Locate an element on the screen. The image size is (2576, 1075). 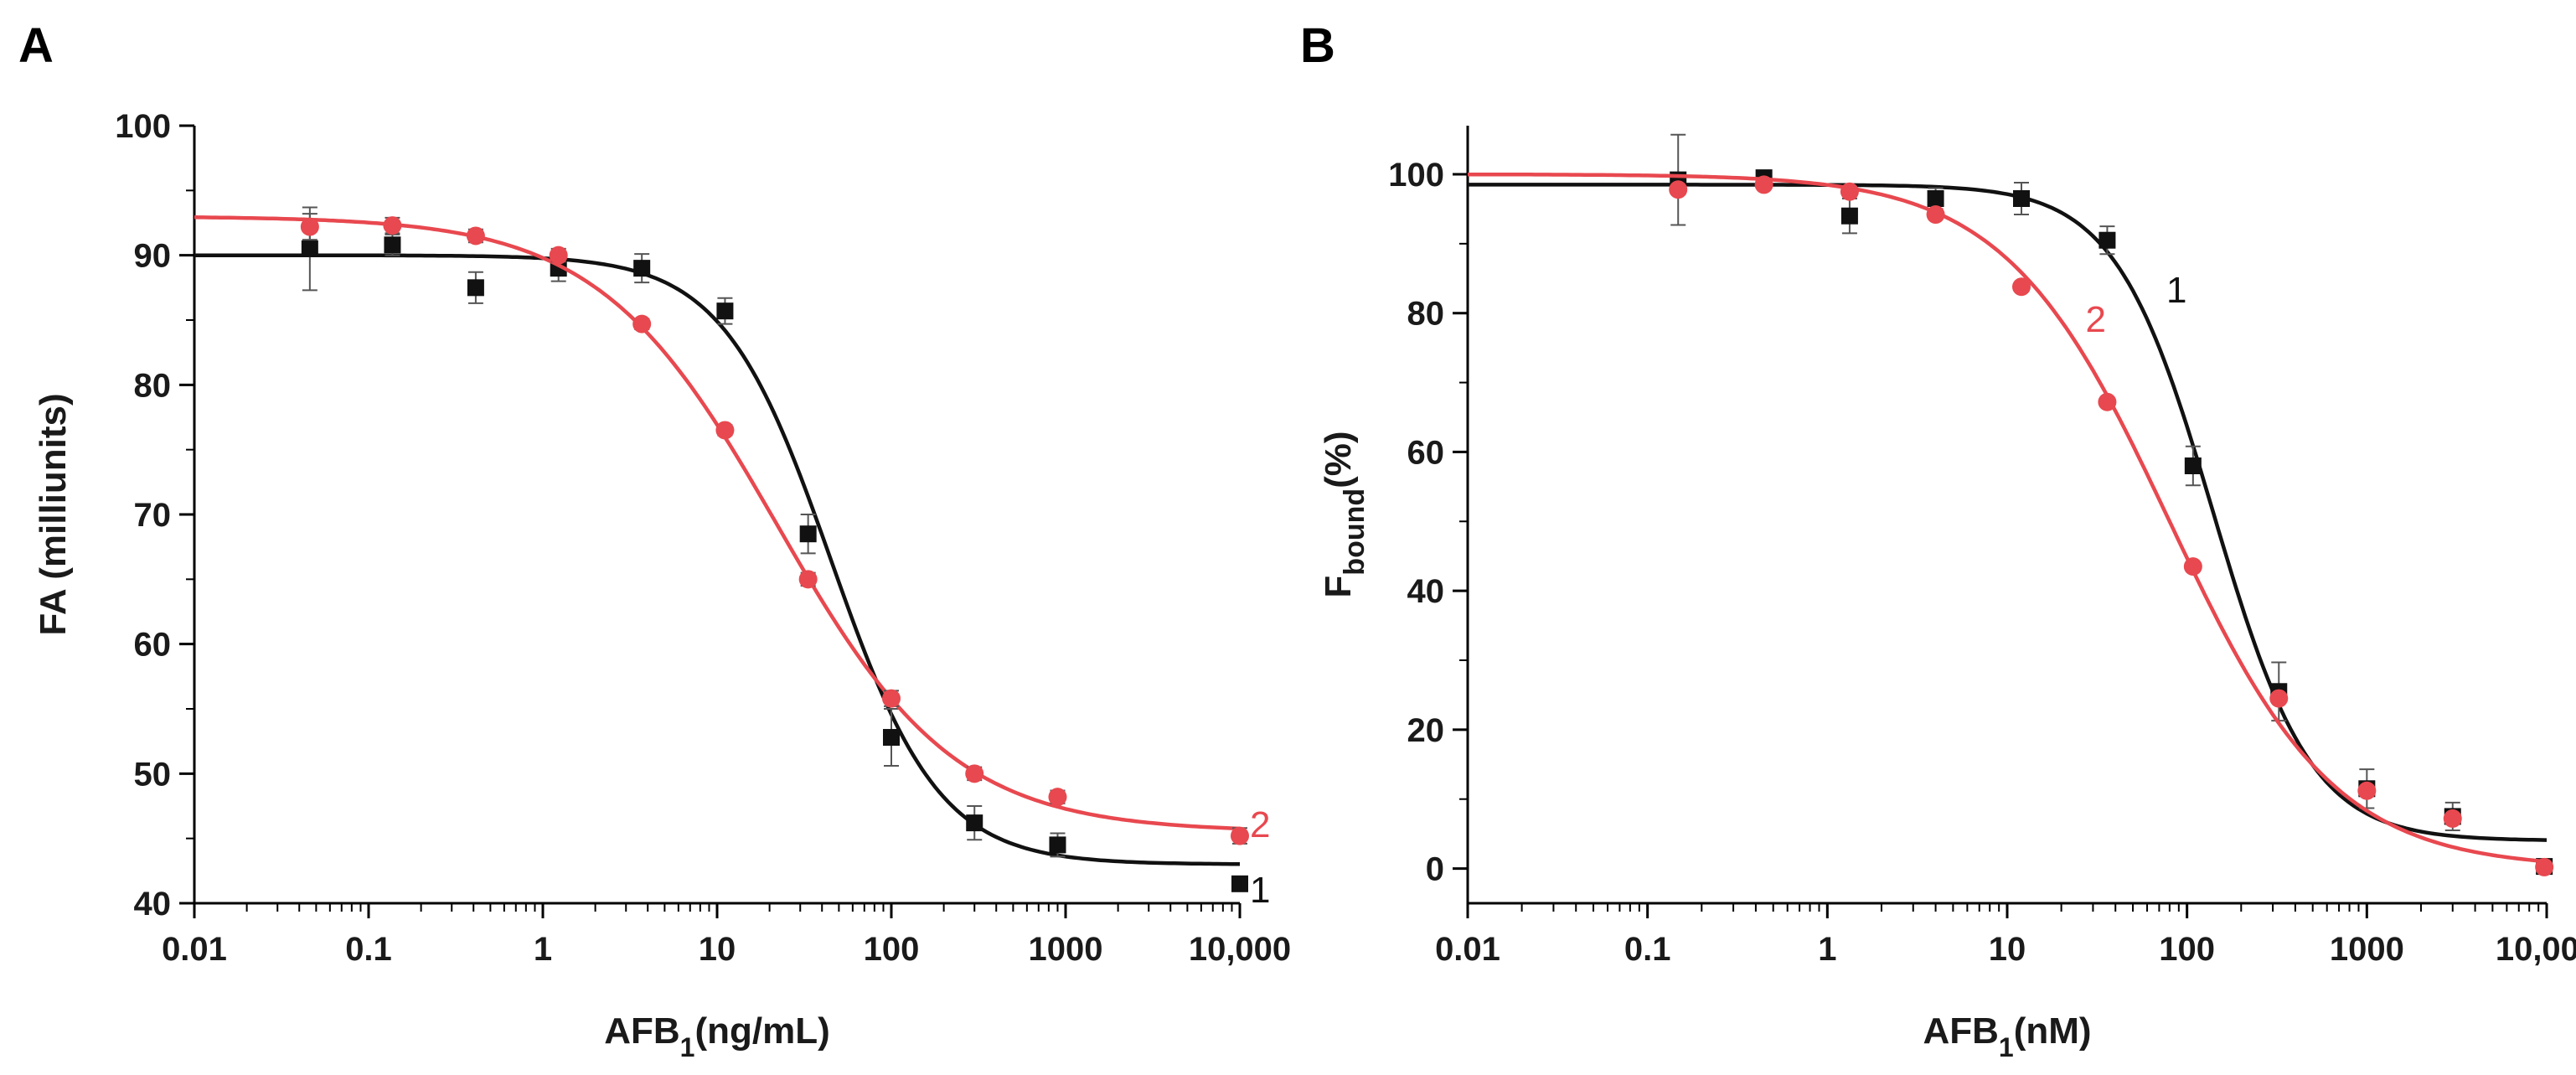
panel-b-y-axis-title: Fbound(%) is located at coordinates (1344, 514).